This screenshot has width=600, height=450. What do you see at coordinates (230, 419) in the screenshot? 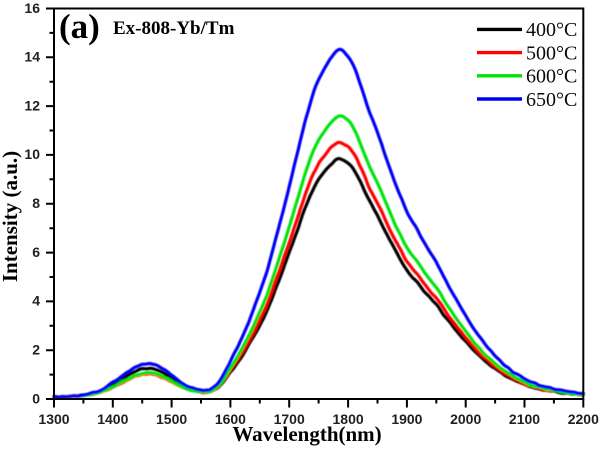
I see `svg-text: 1600` at bounding box center [230, 419].